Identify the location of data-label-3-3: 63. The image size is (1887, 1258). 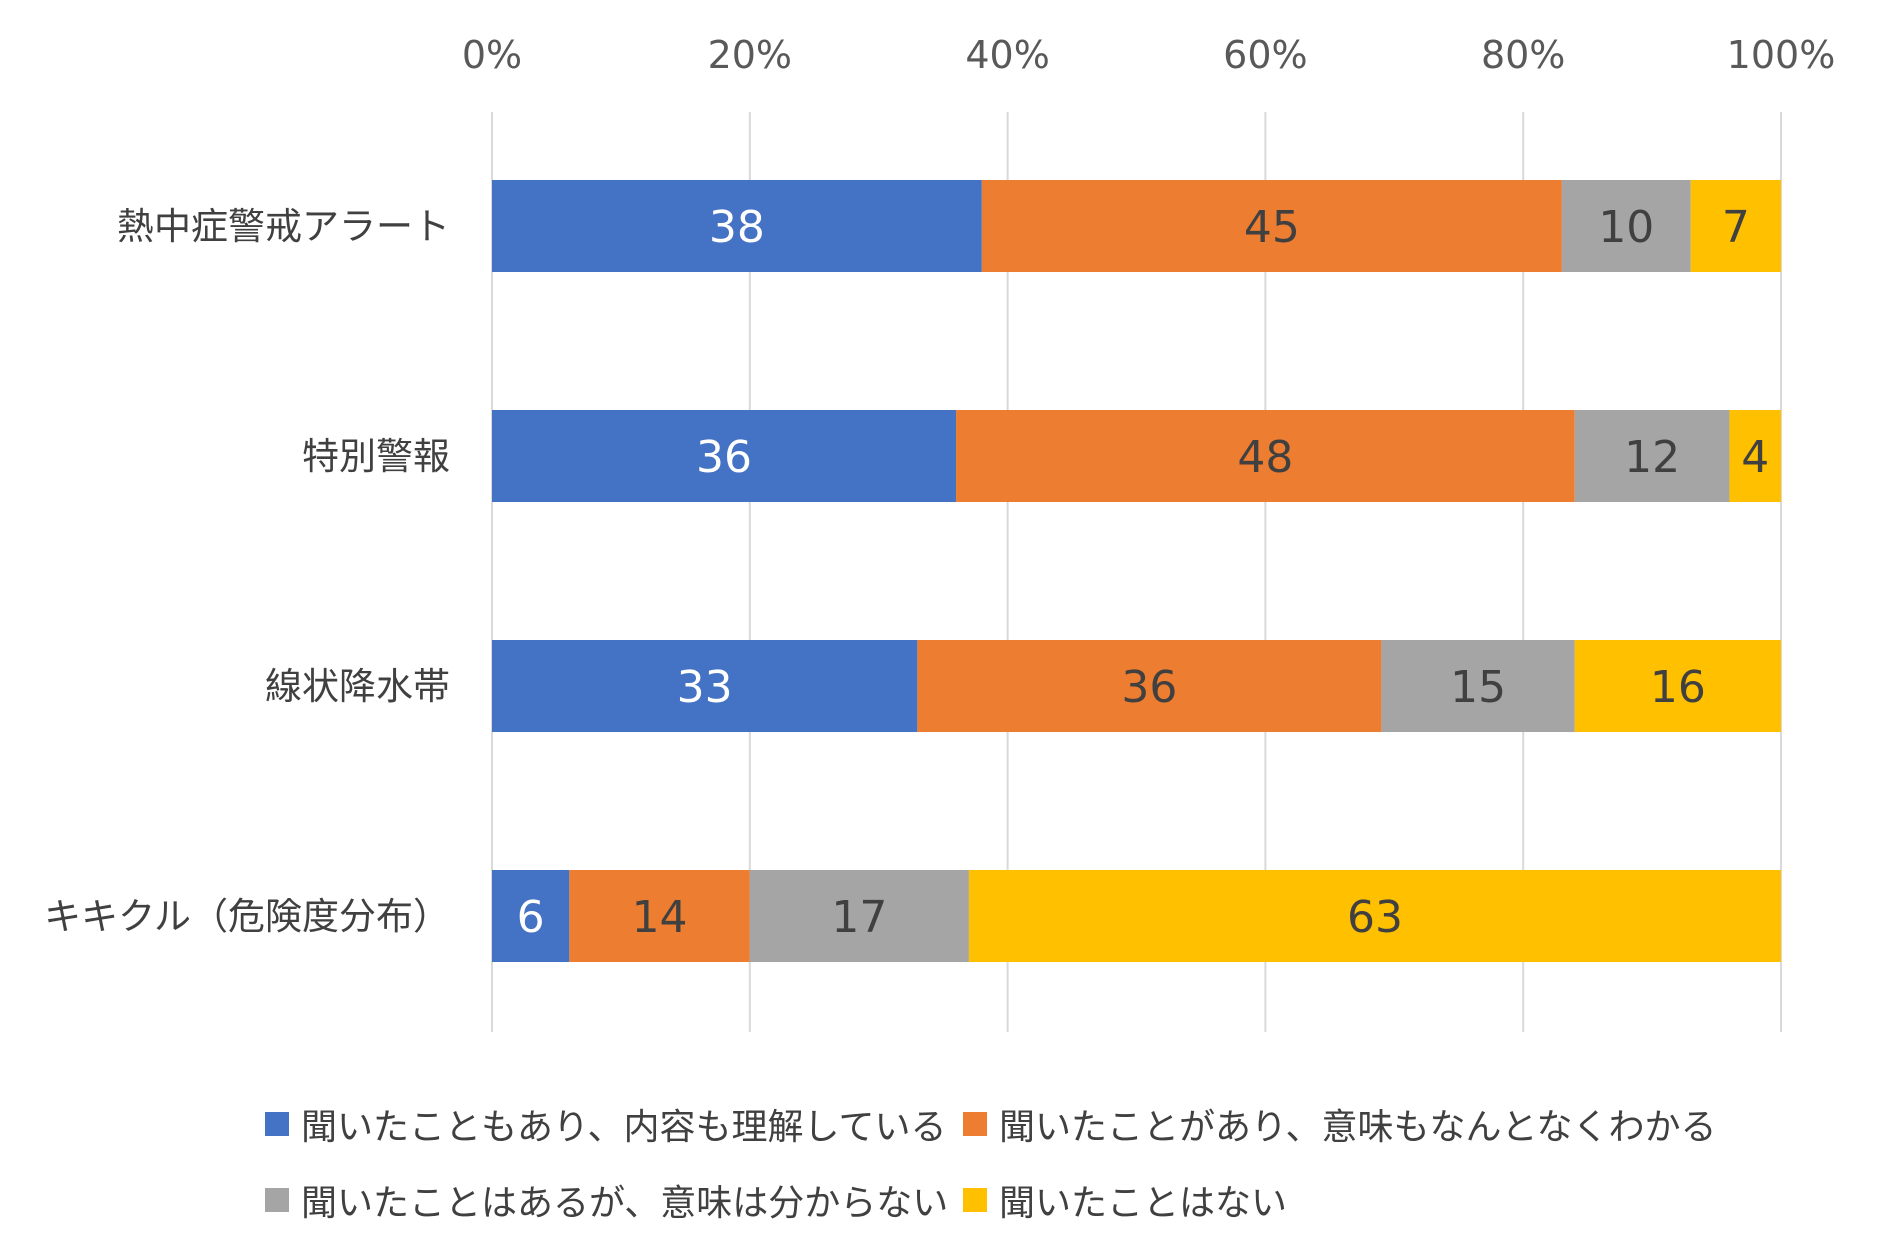
(1375, 917).